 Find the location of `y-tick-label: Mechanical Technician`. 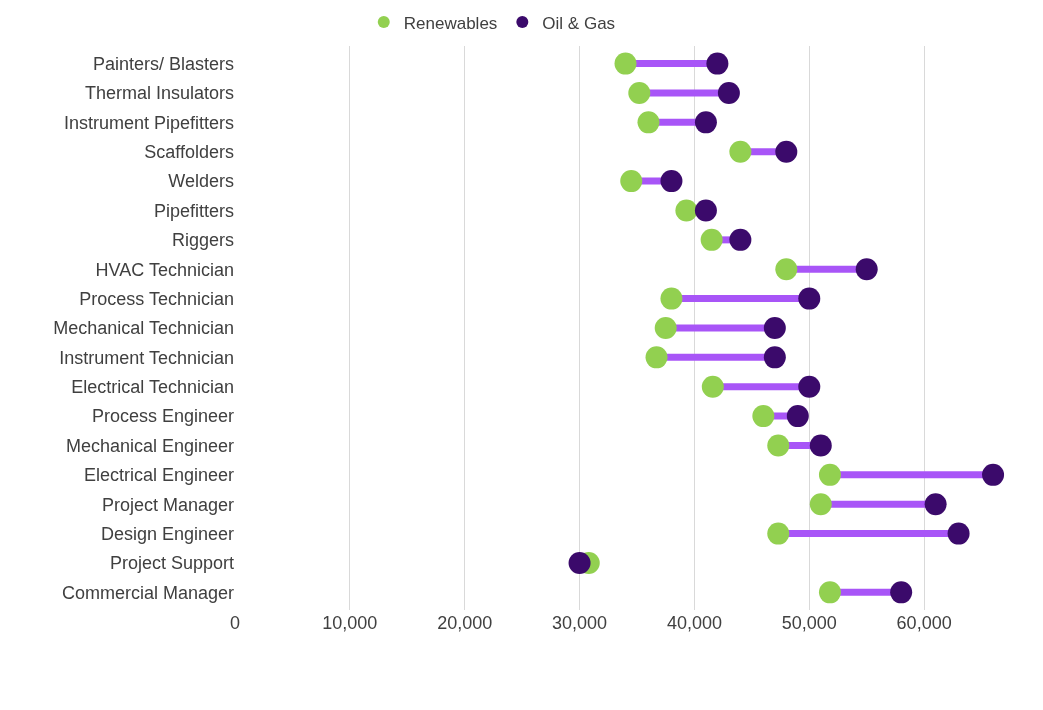

y-tick-label: Mechanical Technician is located at coordinates (143, 328).